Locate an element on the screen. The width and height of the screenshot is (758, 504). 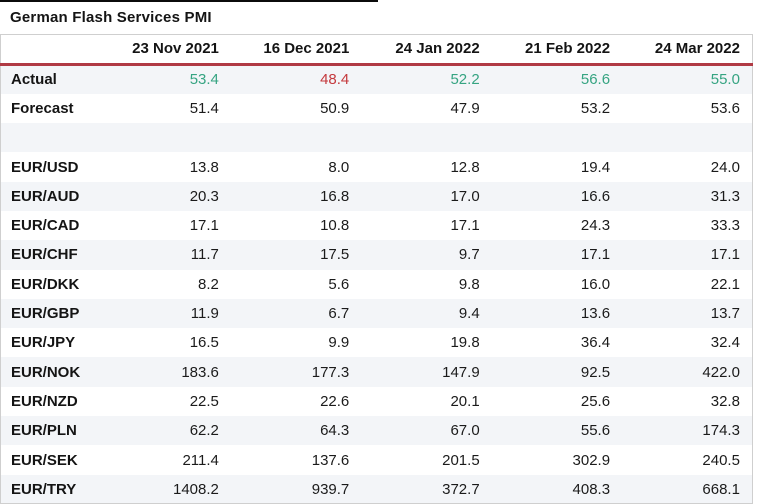
value-cell: 9.7 is located at coordinates (469, 255).